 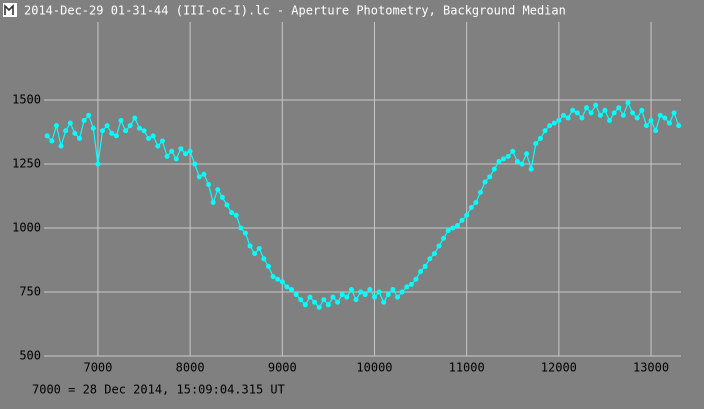 What do you see at coordinates (158, 390) in the screenshot?
I see `time-annotation: 7000 = 28 Dec 2014, 15:09:04.315 UT` at bounding box center [158, 390].